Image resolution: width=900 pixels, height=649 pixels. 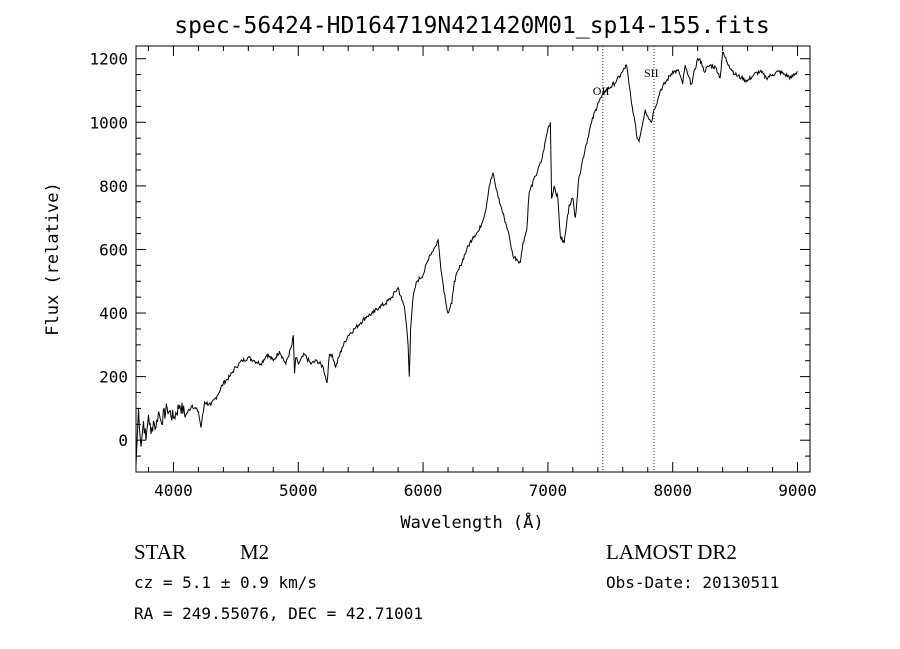 What do you see at coordinates (692, 582) in the screenshot?
I see `observation-date: Obs-Date: 20130511` at bounding box center [692, 582].